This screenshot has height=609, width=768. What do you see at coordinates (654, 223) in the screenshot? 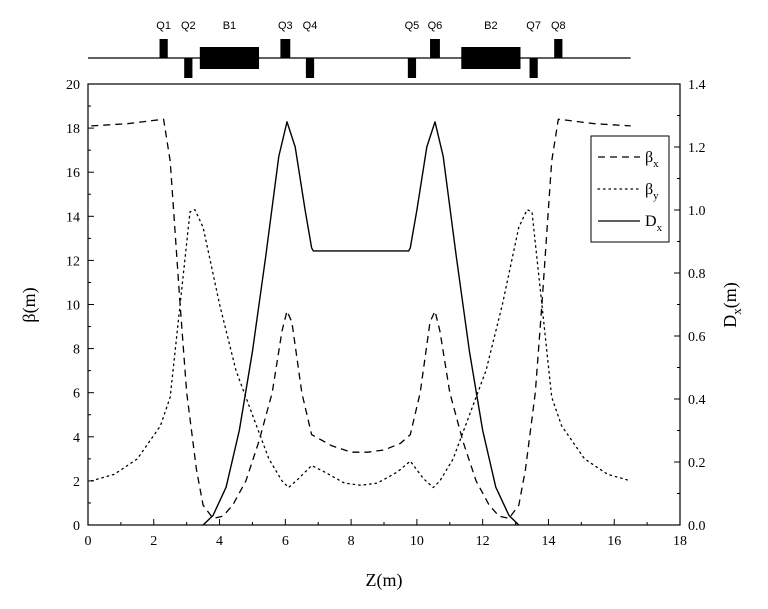
I see `legend-label: Dx` at bounding box center [654, 223].